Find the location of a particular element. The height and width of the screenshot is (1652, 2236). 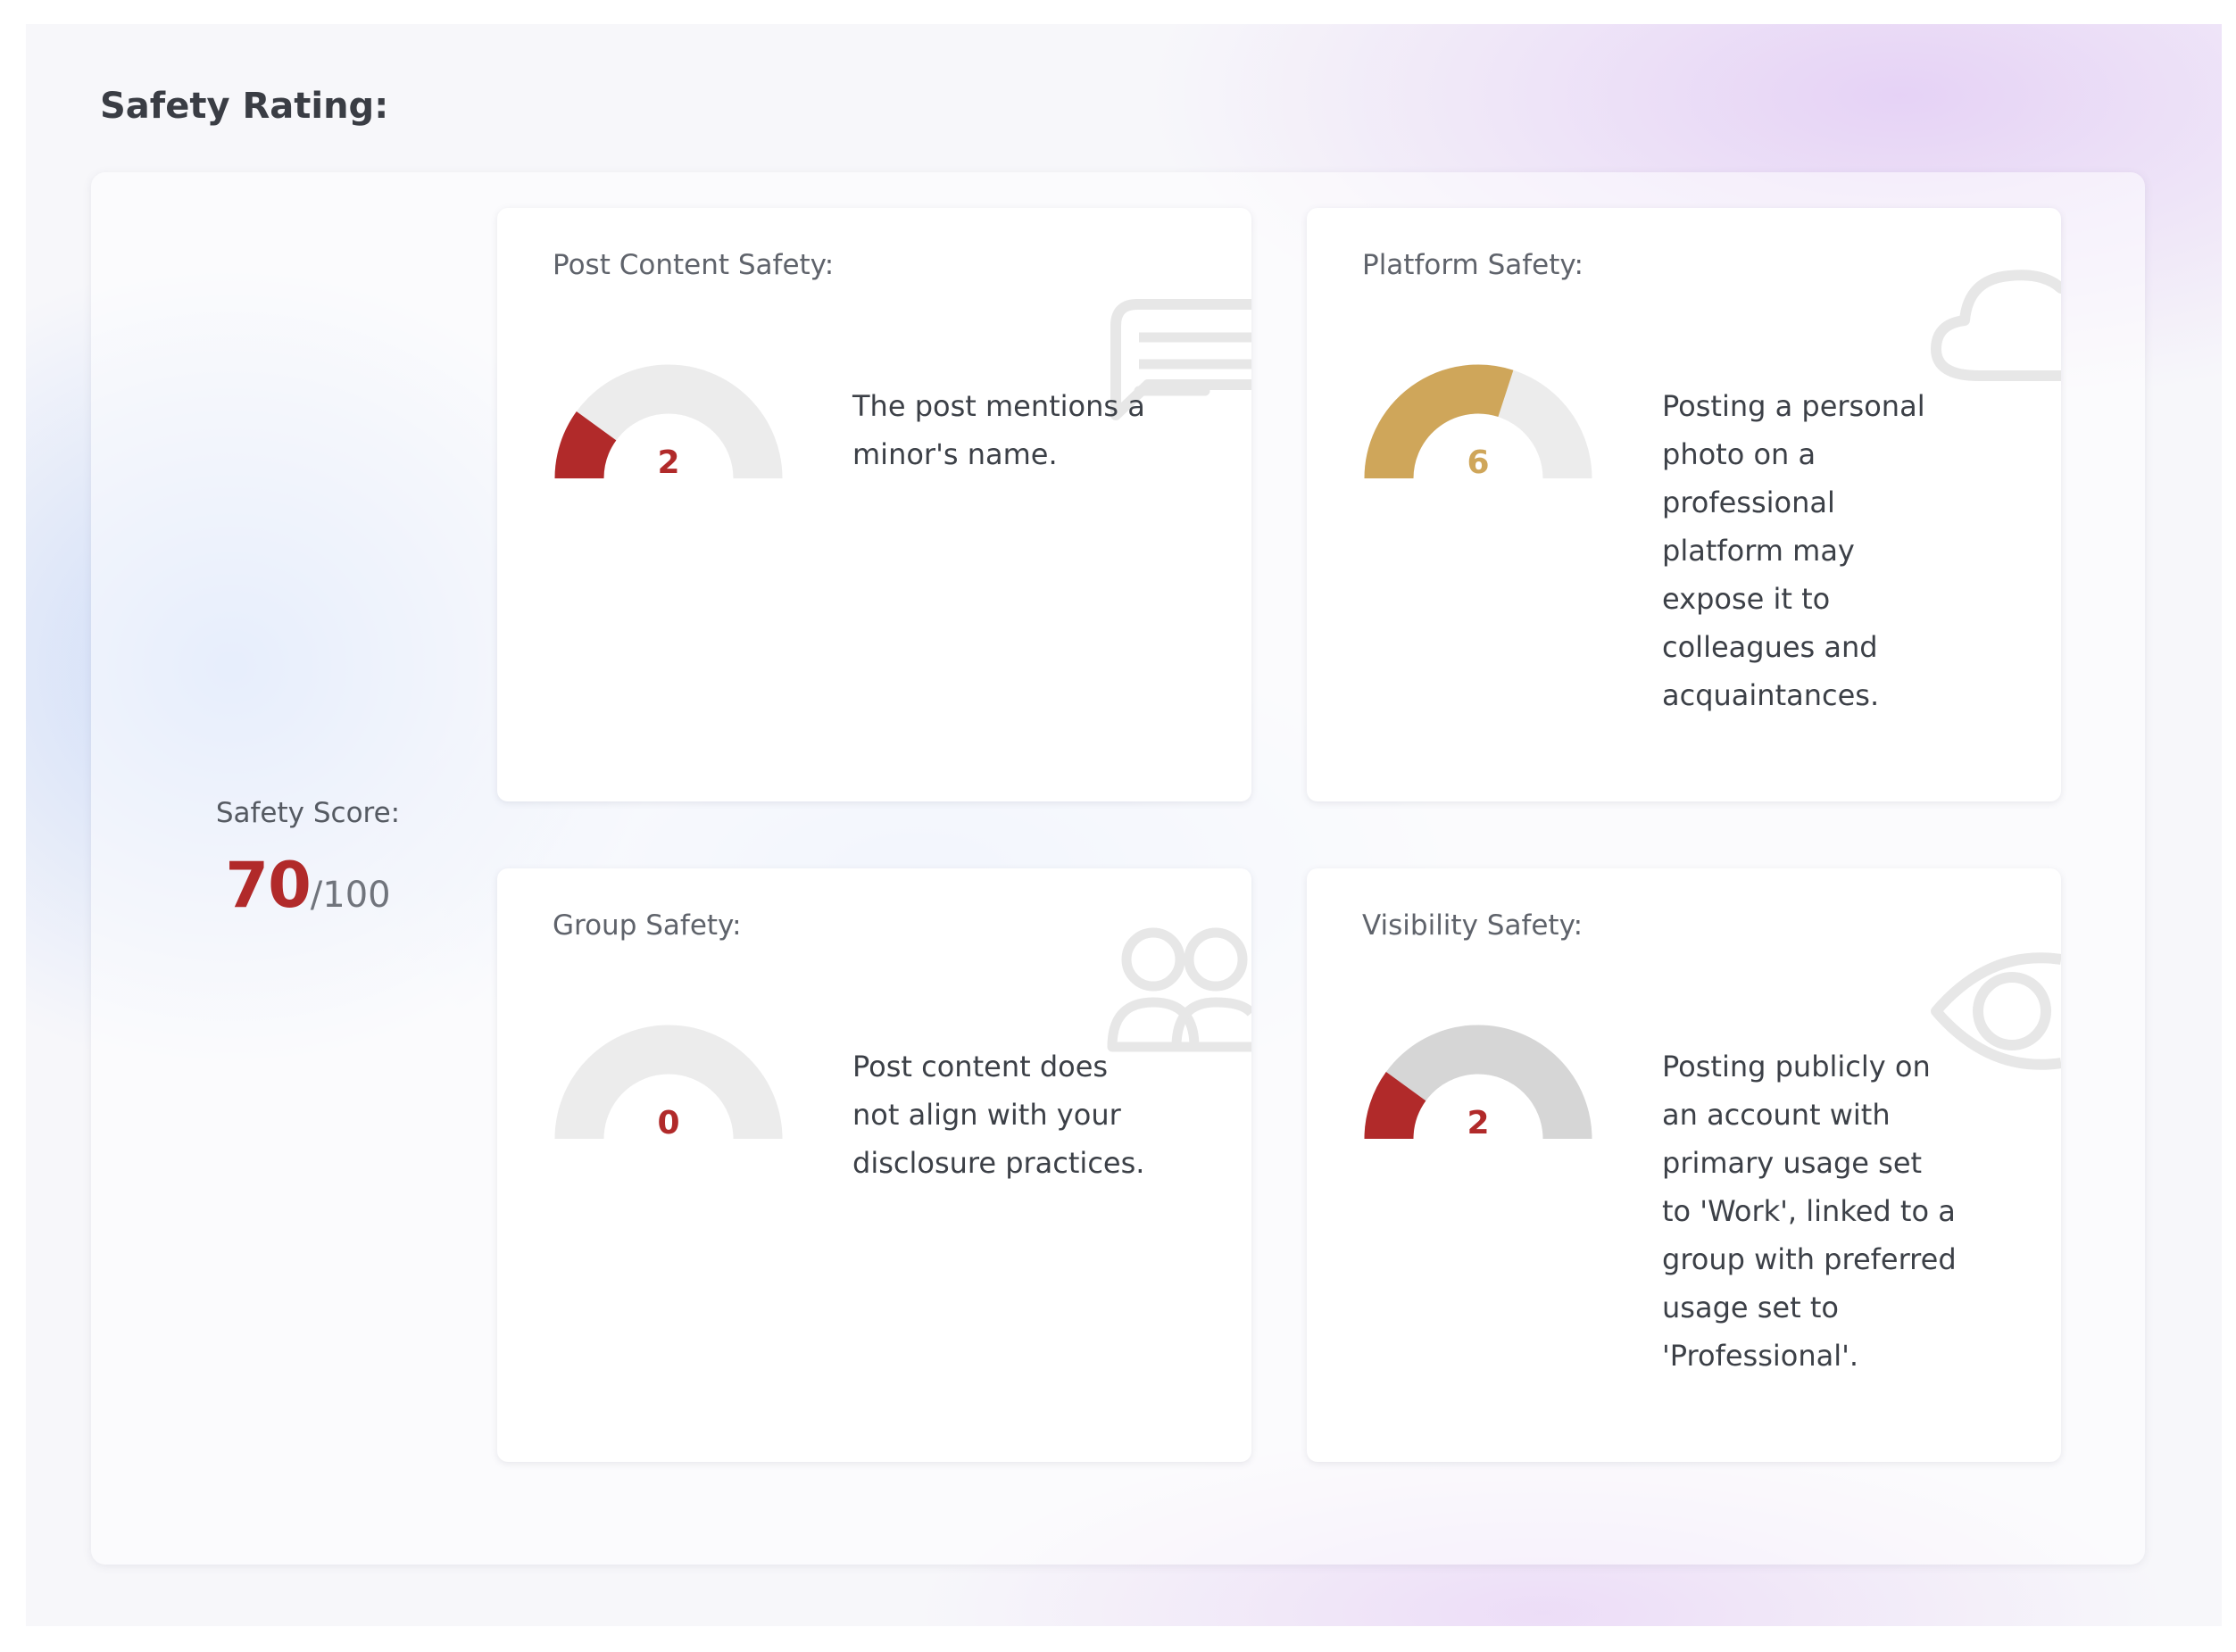

speech-bubble-icon is located at coordinates (1176, 338).